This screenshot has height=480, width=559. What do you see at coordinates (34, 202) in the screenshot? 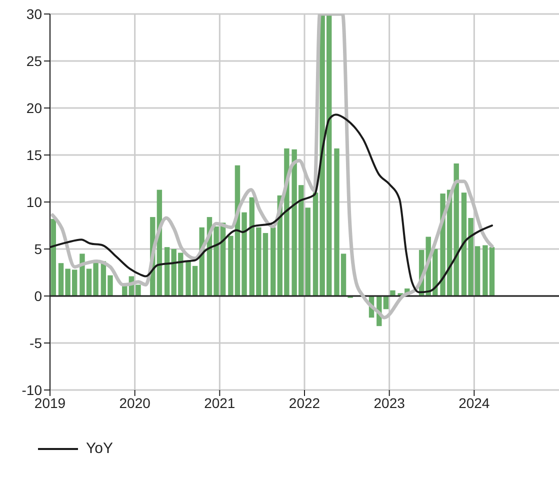
I see `y-tick-label: 10` at bounding box center [34, 202].